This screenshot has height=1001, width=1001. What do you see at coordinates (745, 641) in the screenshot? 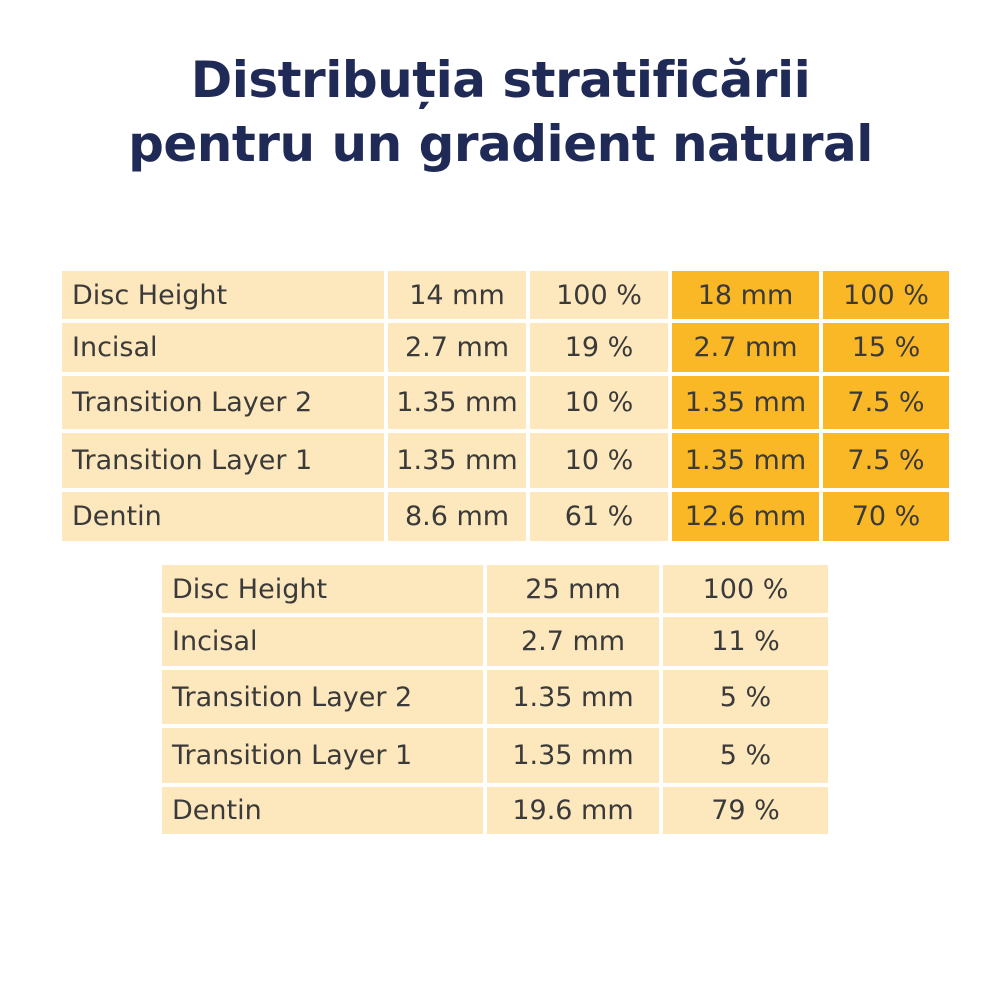
I see `table-cell-percent-25mm: 11 %` at bounding box center [745, 641].